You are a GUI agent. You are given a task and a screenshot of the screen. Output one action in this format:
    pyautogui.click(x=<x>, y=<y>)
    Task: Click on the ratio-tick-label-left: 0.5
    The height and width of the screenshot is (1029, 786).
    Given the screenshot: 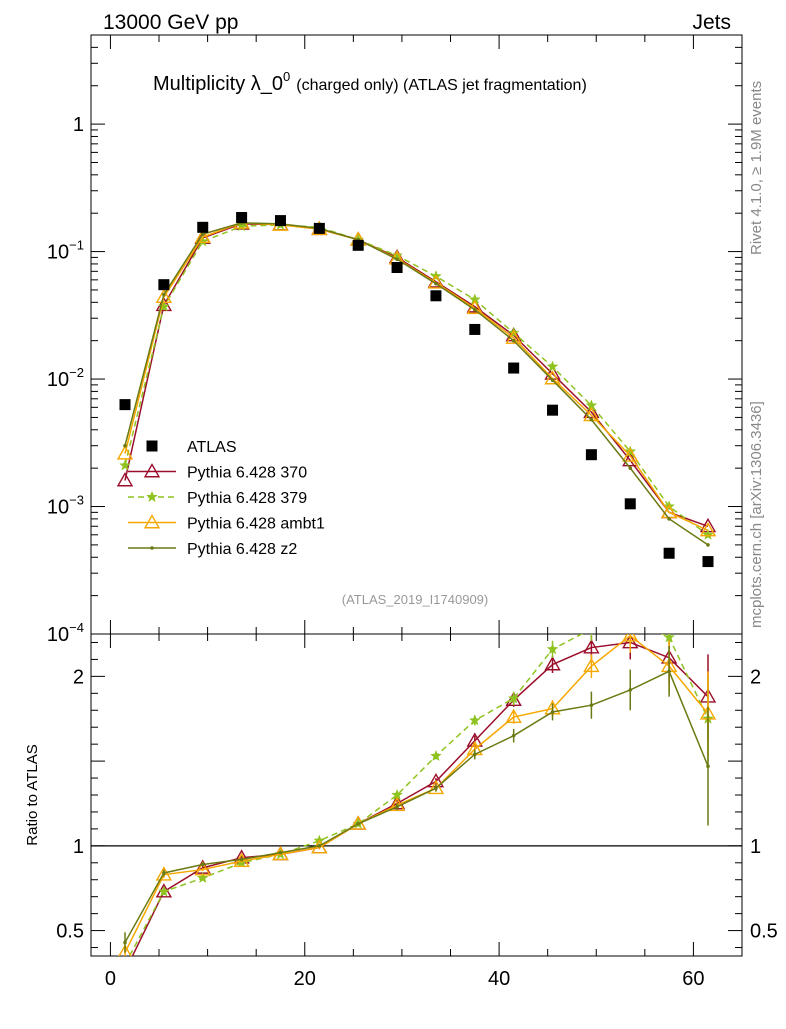 What is the action you would take?
    pyautogui.click(x=70, y=932)
    